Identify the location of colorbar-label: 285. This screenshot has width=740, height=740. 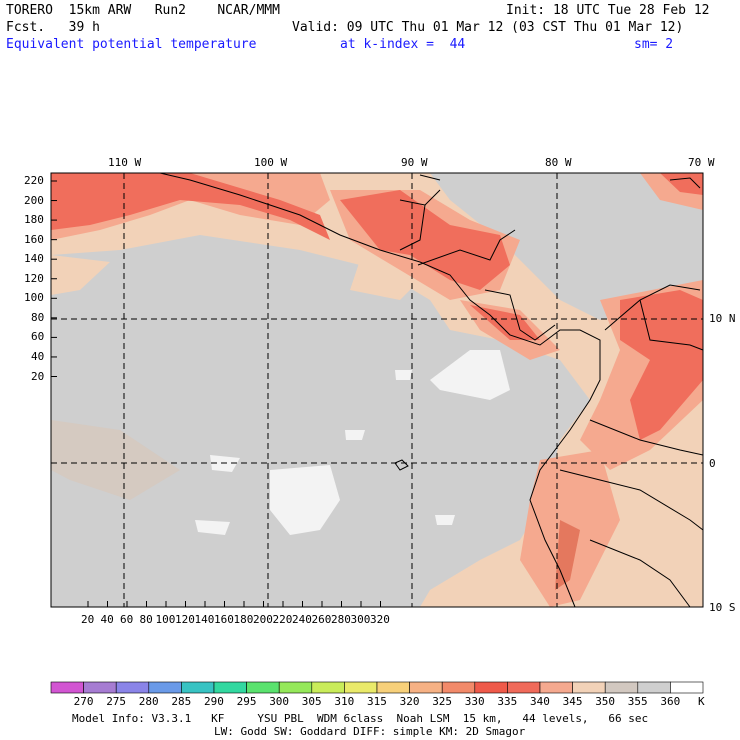
(181, 701).